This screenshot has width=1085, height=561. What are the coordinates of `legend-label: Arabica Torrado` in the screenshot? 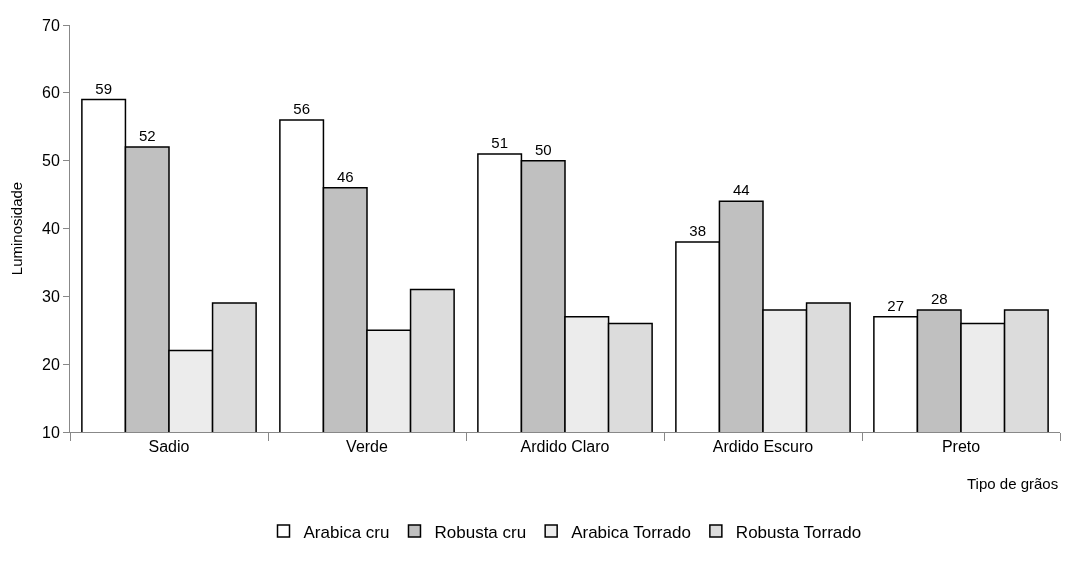 It's located at (631, 532).